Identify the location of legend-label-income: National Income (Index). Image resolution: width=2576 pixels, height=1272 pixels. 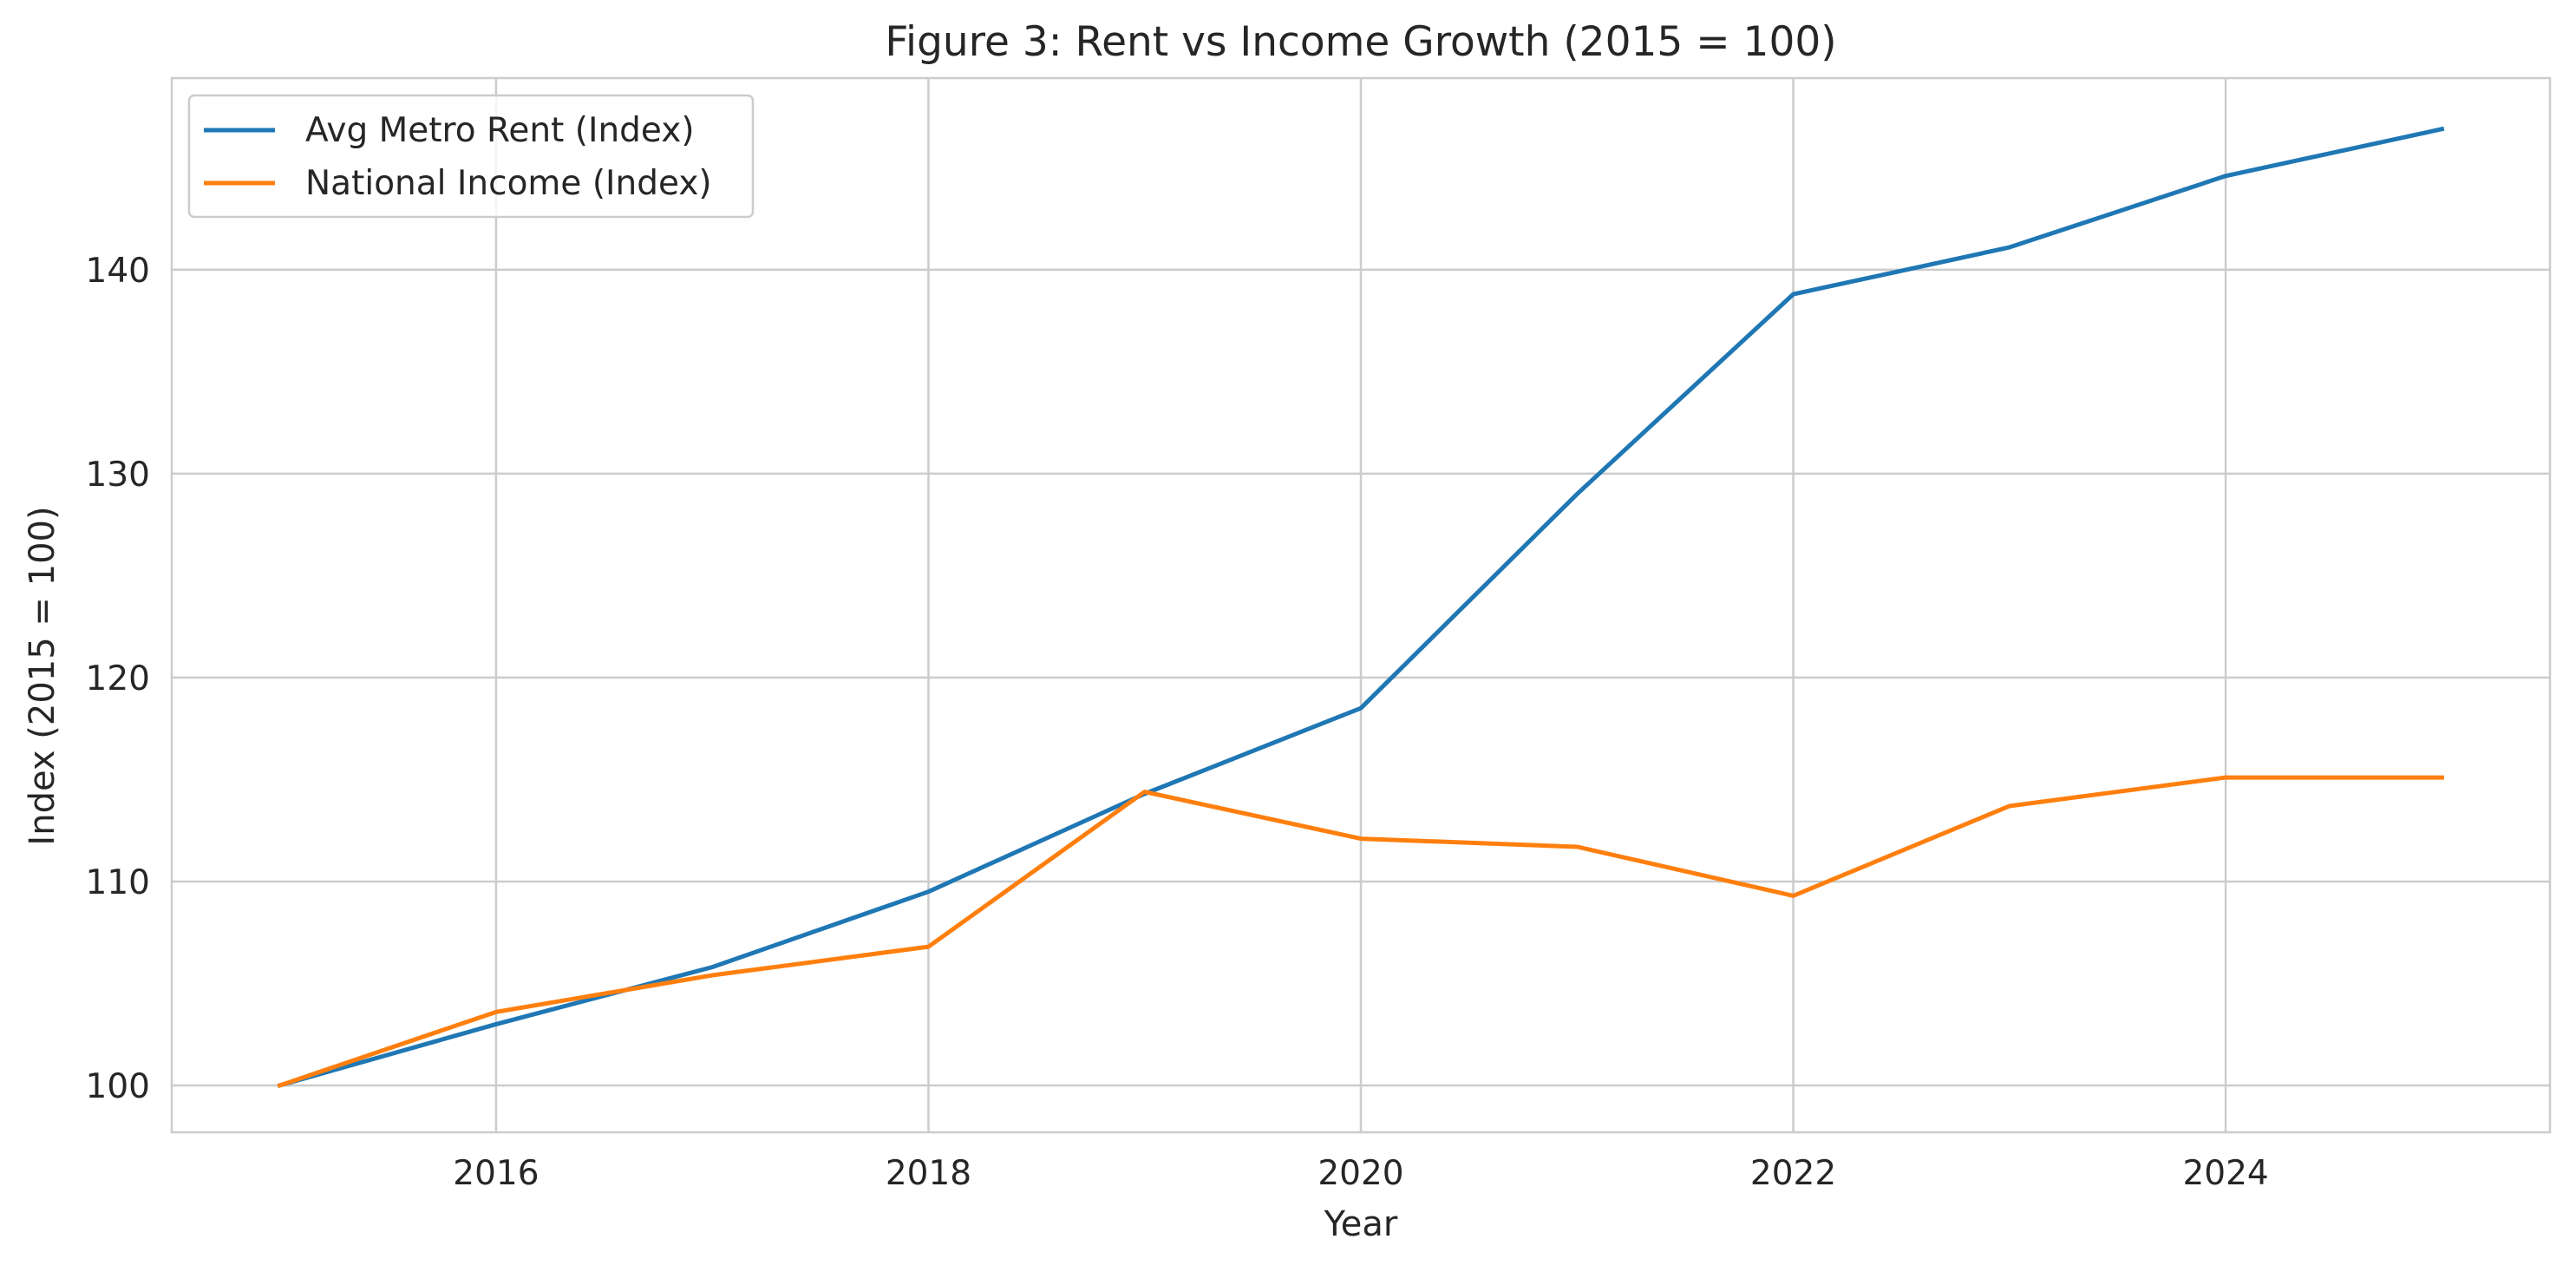
(508, 183).